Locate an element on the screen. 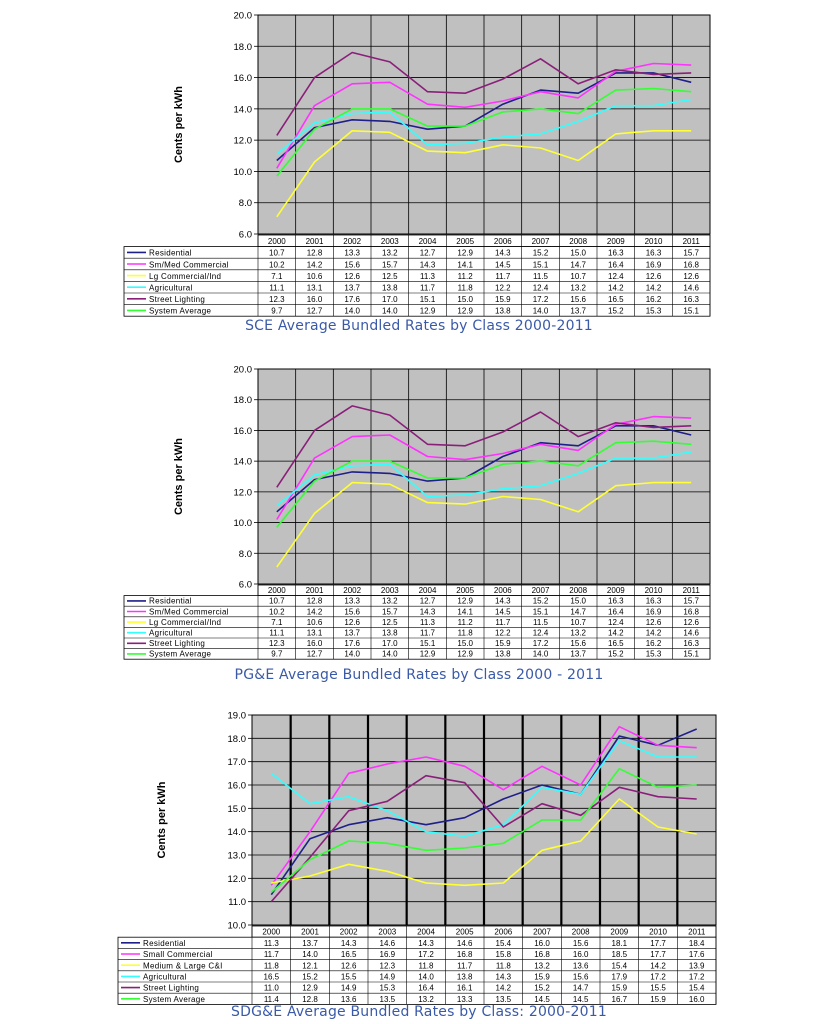 The image size is (838, 1024). data-label: 13.7 is located at coordinates (578, 311).